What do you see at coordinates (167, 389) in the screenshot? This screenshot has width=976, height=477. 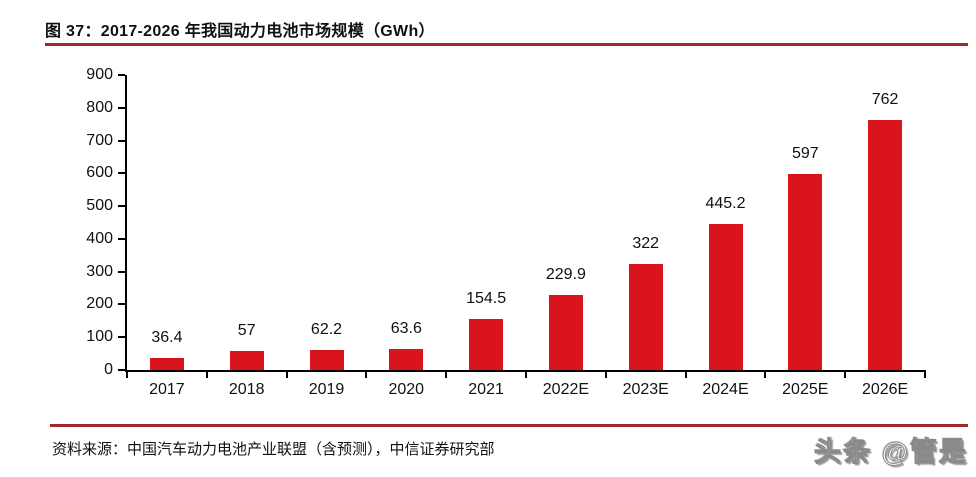 I see `x-axis-tick-label: 2017` at bounding box center [167, 389].